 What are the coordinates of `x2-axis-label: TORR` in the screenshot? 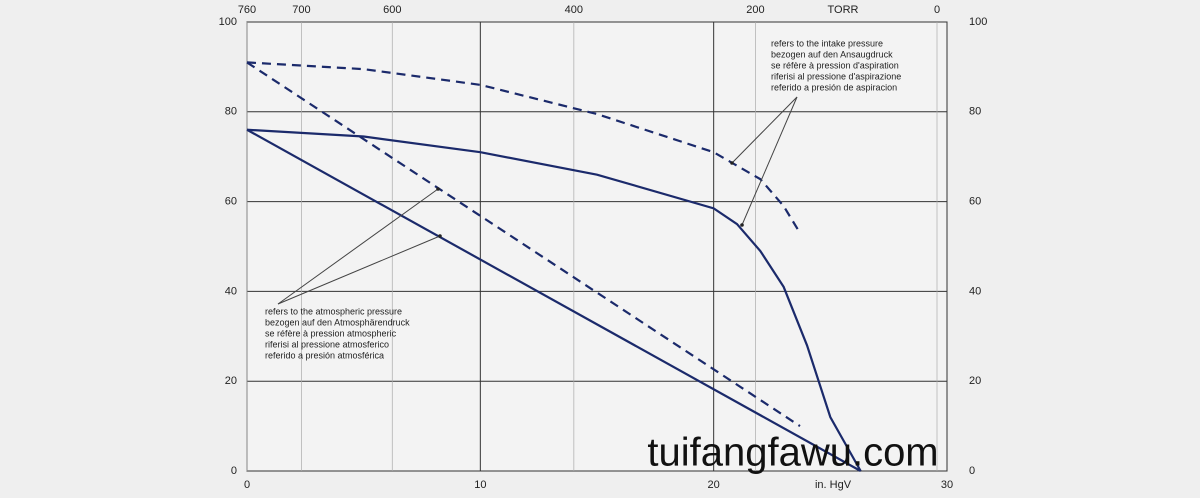 It's located at (843, 10).